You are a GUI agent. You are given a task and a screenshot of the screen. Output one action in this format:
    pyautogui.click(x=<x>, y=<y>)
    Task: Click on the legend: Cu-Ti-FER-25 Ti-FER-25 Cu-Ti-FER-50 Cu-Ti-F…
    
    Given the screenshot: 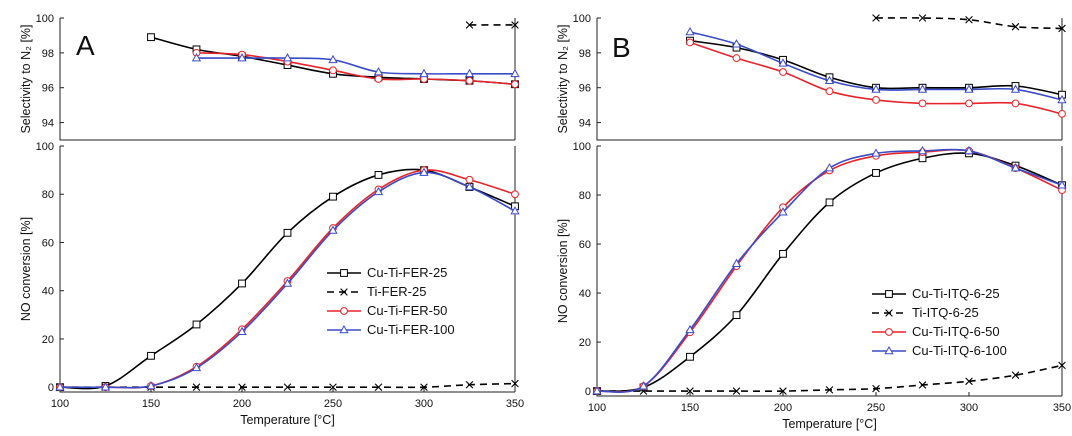 What is the action you would take?
    pyautogui.click(x=391, y=301)
    